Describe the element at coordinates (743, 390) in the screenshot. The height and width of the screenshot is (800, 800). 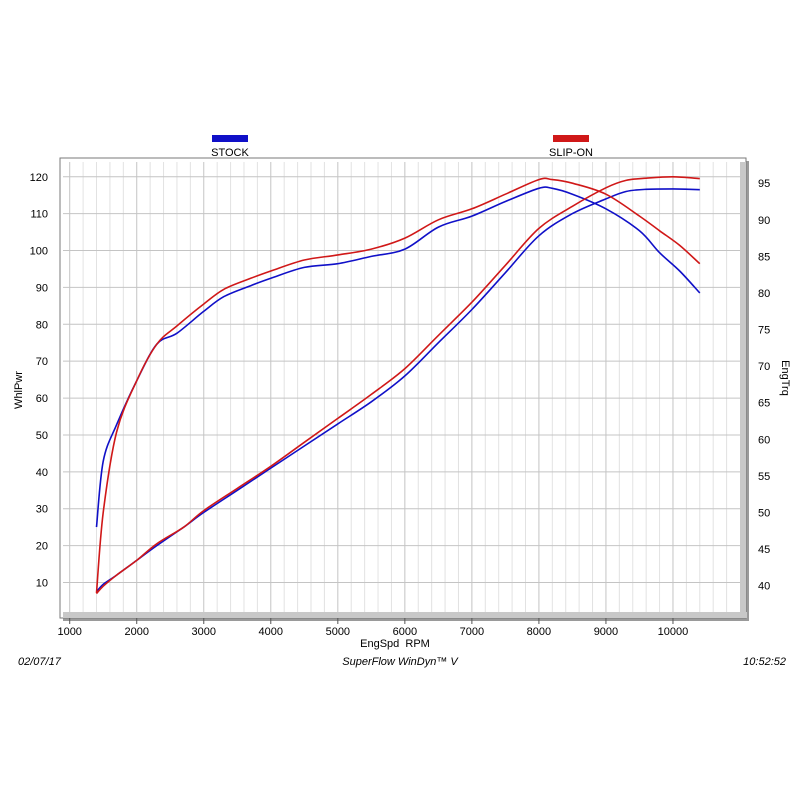
I see `y2-axis-strip` at that location.